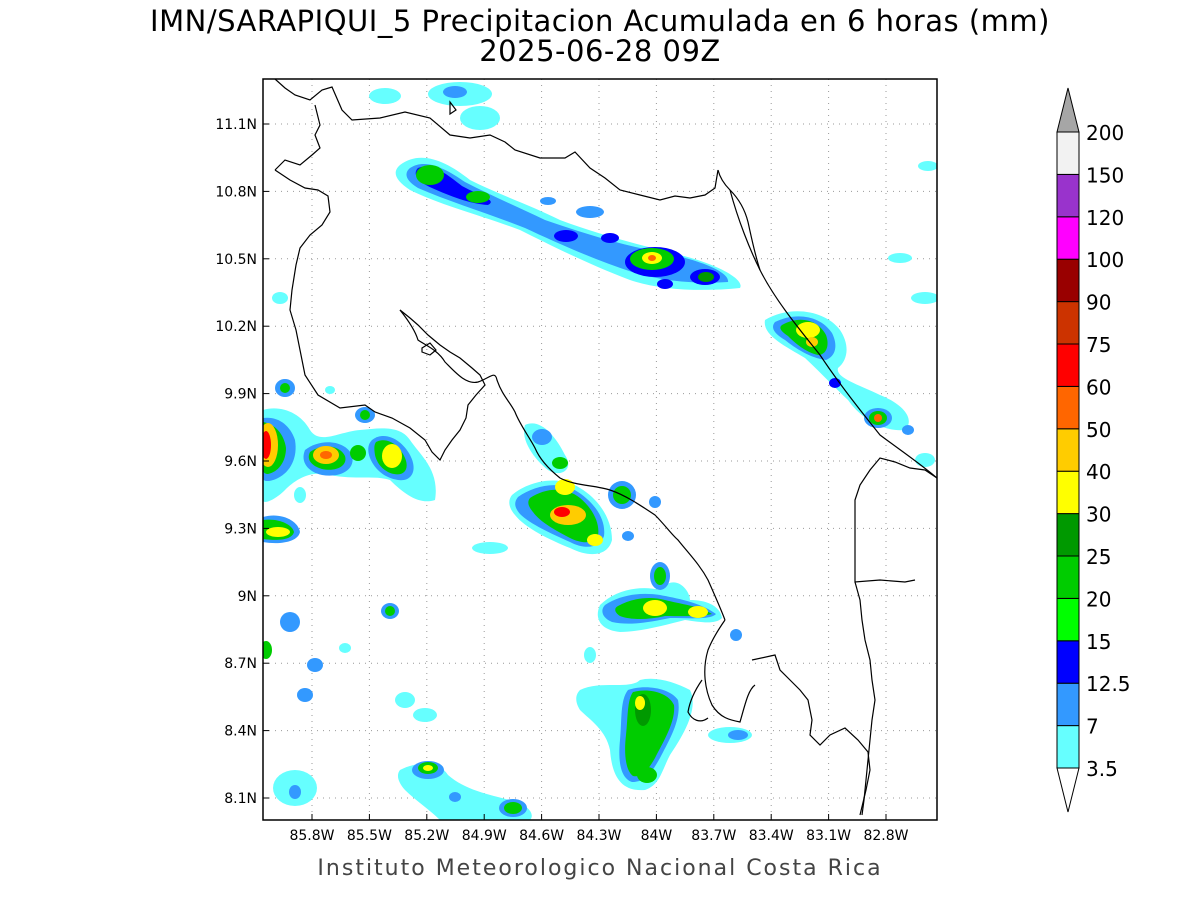 This screenshot has height=900, width=1200. I want to click on rain-cluster-west, so click(349, 418).